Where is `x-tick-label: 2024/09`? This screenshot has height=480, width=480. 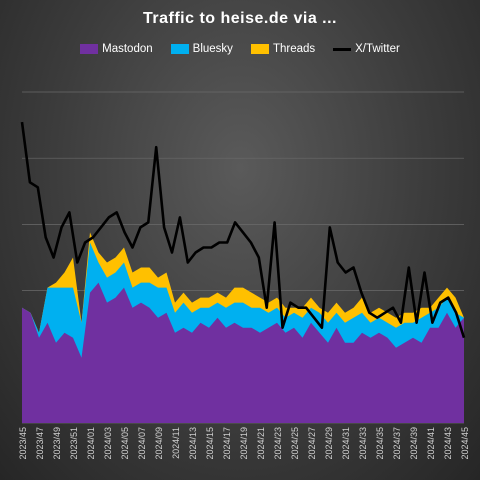 x-tick-label: 2024/09 is located at coordinates (159, 443).